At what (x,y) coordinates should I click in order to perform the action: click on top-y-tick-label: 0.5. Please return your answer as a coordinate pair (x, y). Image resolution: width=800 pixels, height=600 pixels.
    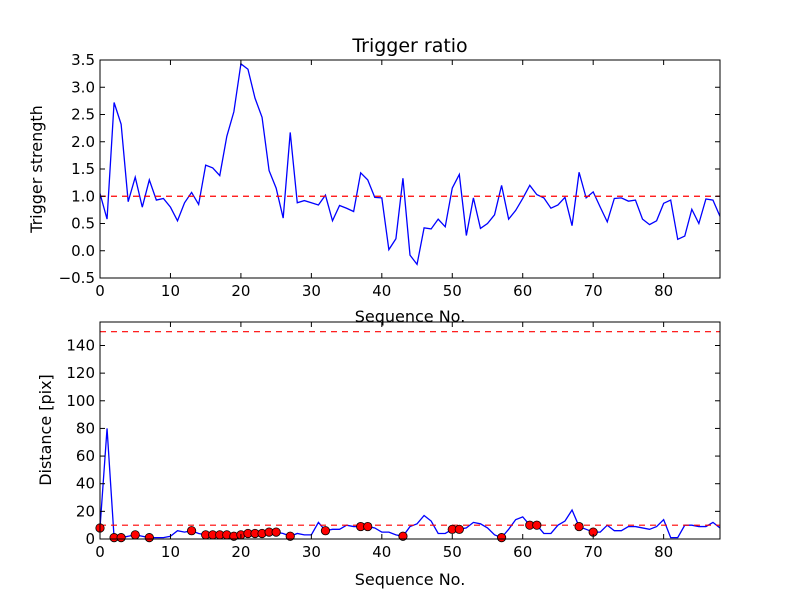
    Looking at the image, I should click on (83, 224).